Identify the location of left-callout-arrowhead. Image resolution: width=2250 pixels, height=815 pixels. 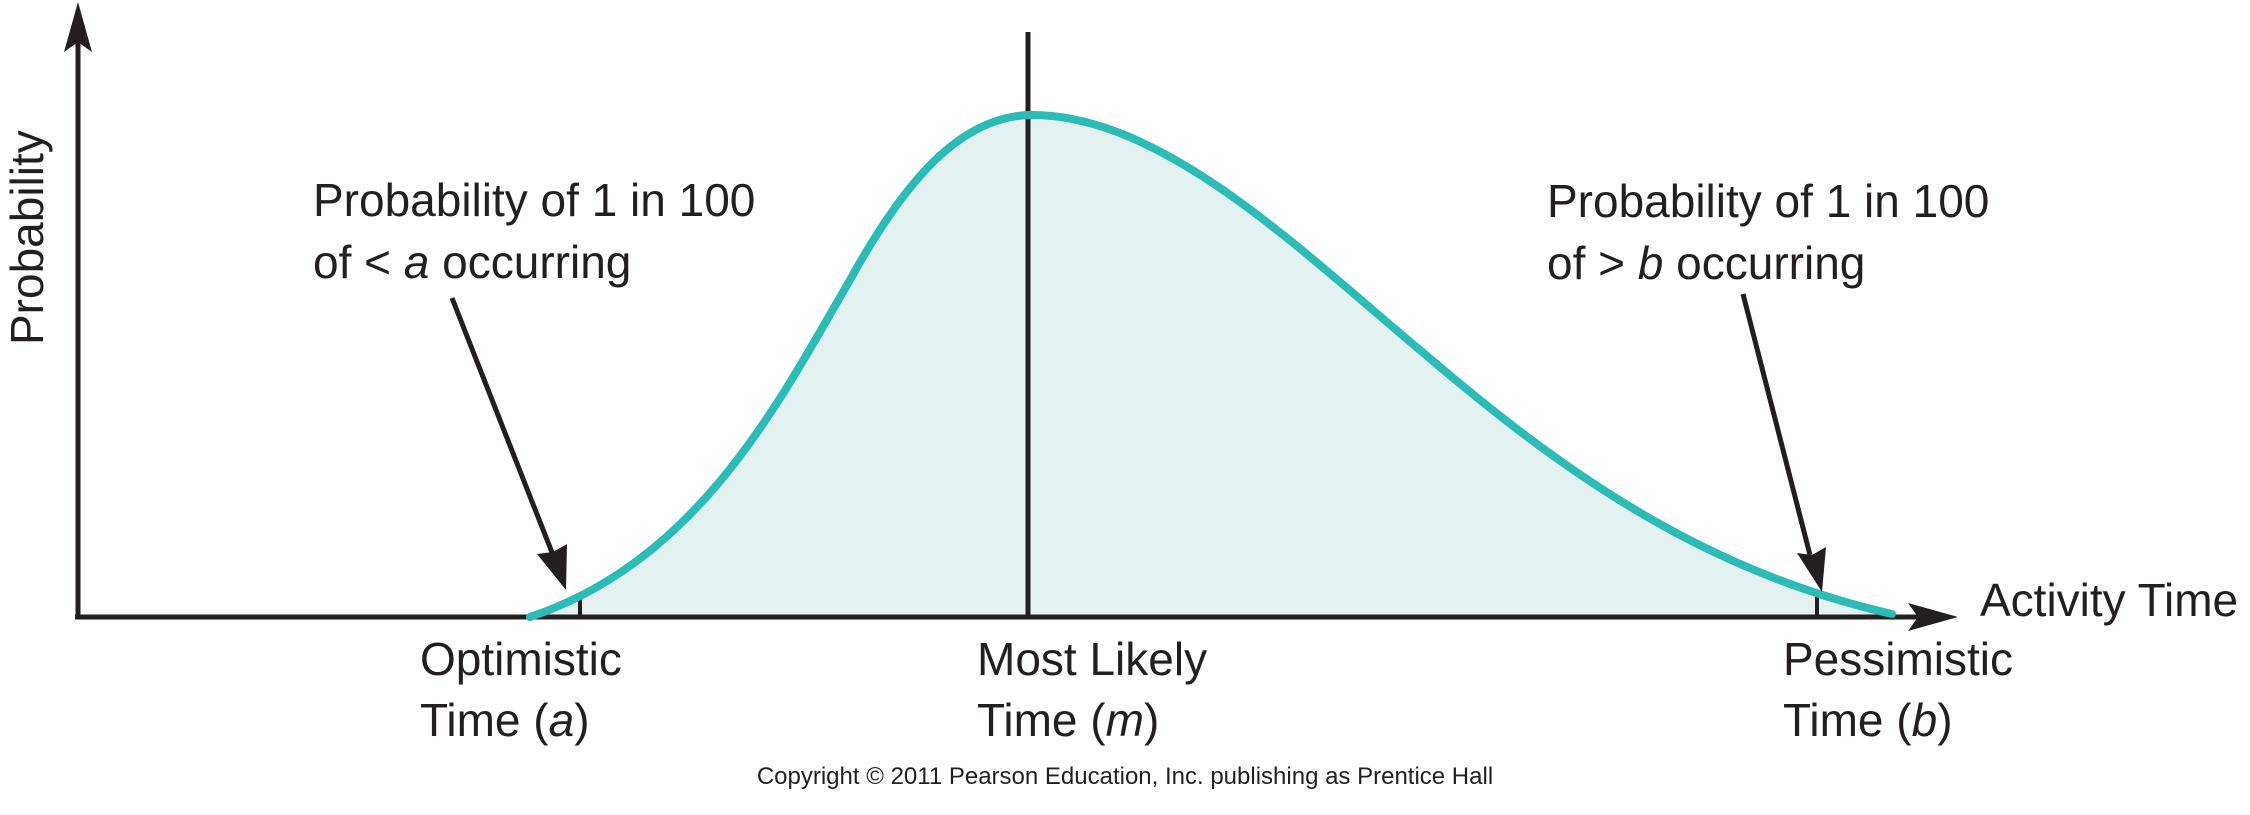
(552, 567).